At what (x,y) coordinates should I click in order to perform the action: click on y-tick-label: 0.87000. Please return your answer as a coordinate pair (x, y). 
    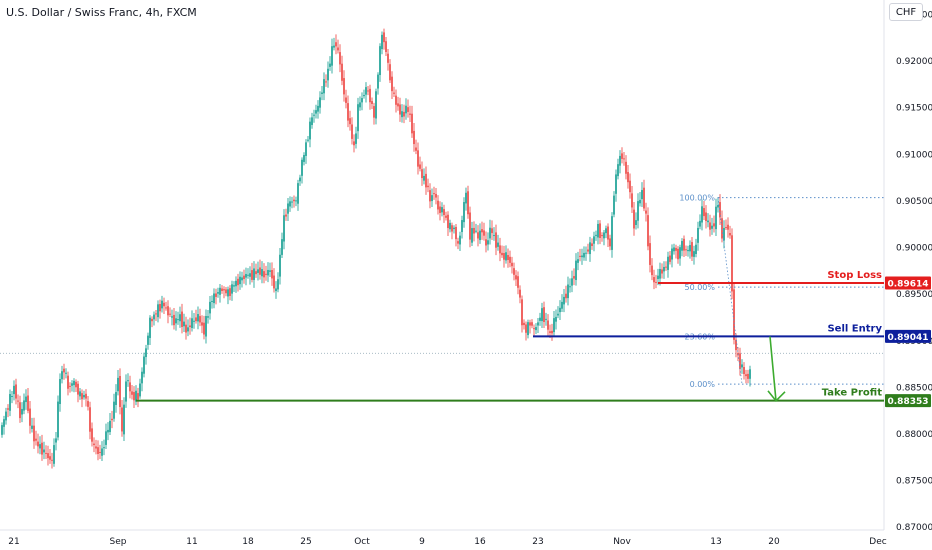
    Looking at the image, I should click on (914, 528).